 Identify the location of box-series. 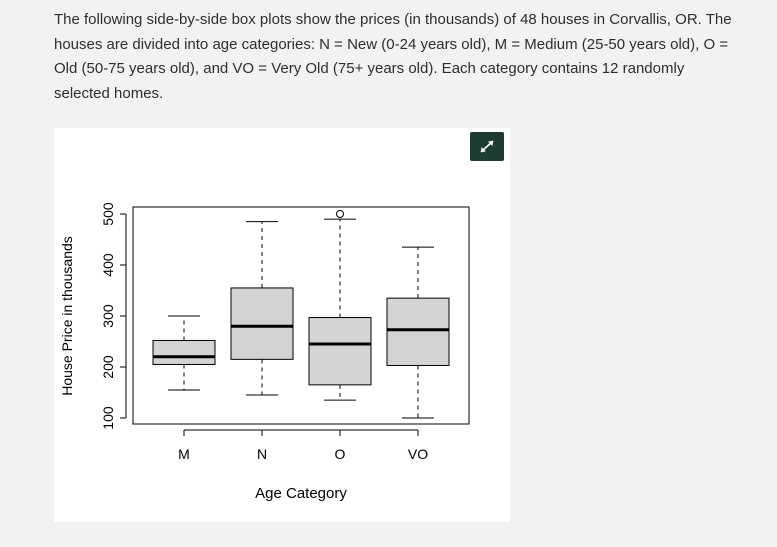
(301, 314).